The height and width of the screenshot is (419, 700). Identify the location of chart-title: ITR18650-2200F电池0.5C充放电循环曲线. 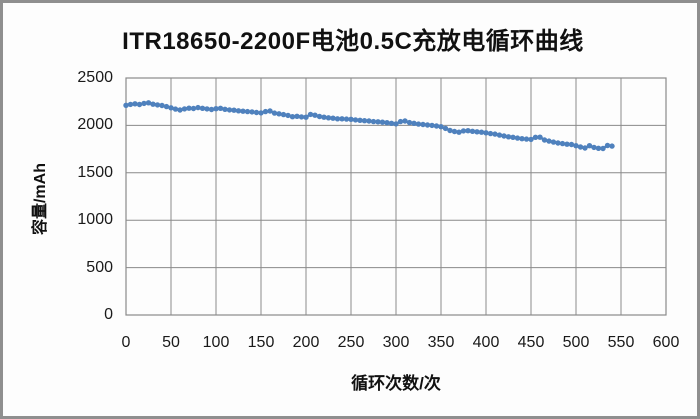
(353, 41).